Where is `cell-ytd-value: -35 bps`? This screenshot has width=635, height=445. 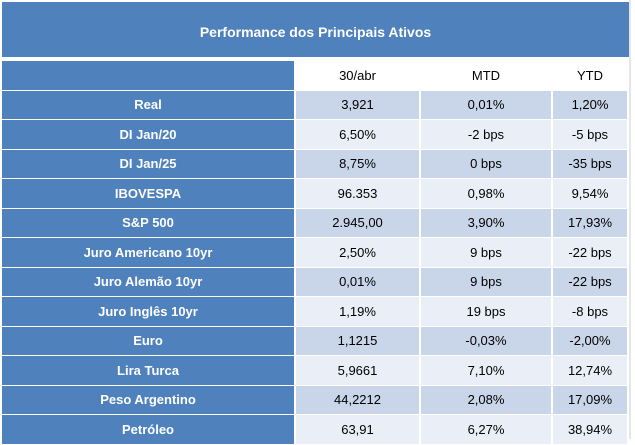
cell-ytd-value: -35 bps is located at coordinates (591, 164).